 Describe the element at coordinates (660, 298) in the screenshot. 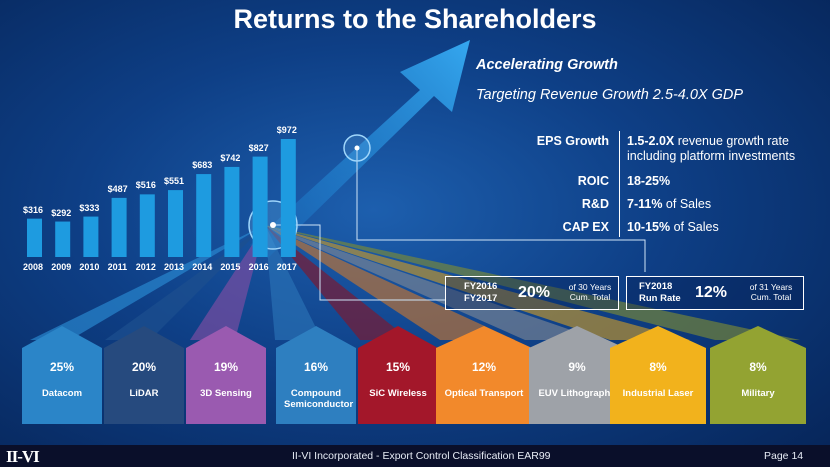

I see `box-label: Run Rate` at that location.